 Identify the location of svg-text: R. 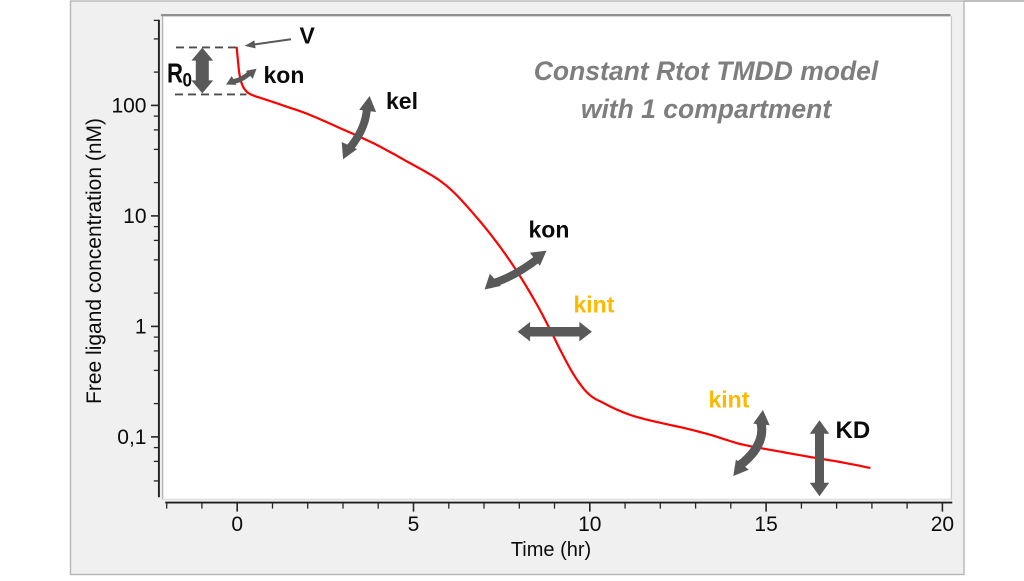
(175, 73).